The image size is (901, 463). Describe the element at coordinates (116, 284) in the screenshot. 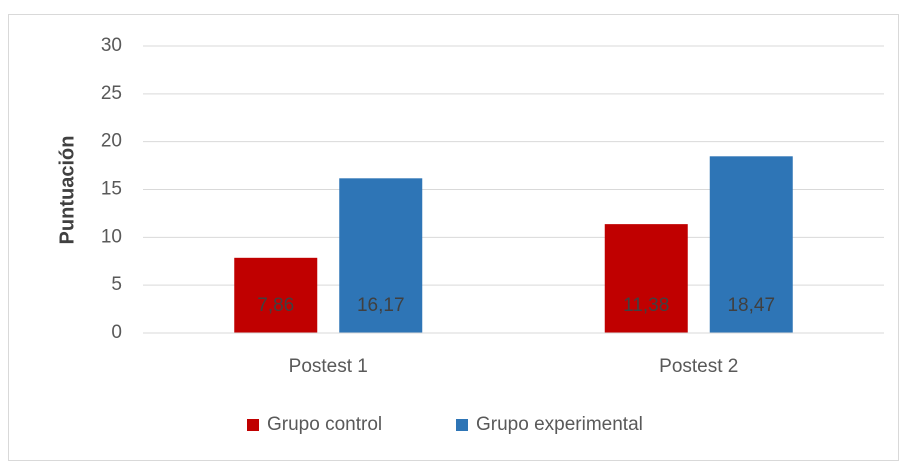

I see `y-tick-label: 5` at that location.